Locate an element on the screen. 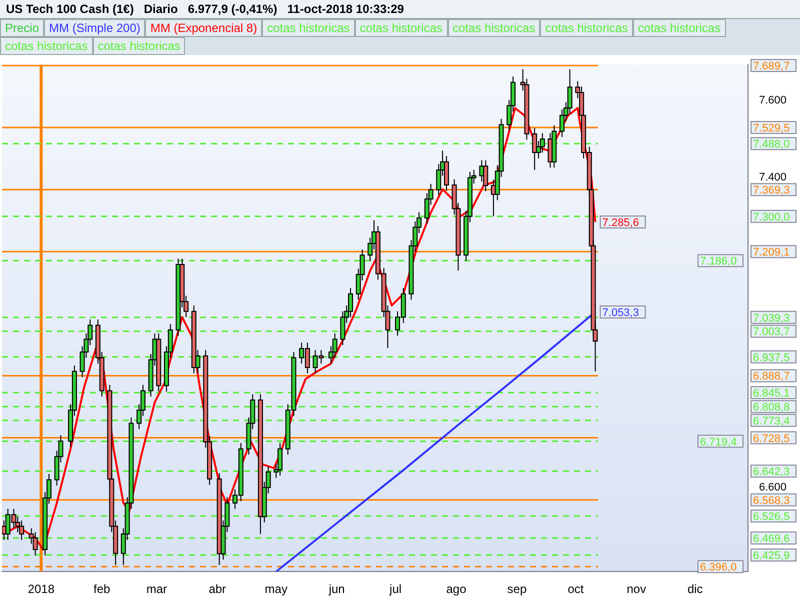  ref-line-label: 6.568,3 is located at coordinates (771, 500).